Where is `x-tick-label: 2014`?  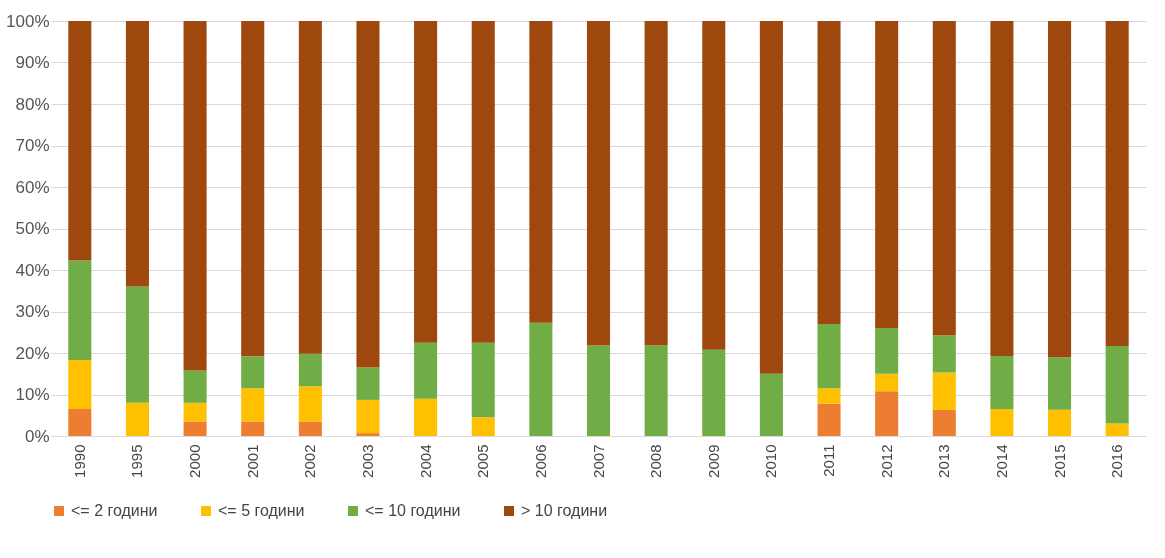 x-tick-label: 2014 is located at coordinates (1001, 461).